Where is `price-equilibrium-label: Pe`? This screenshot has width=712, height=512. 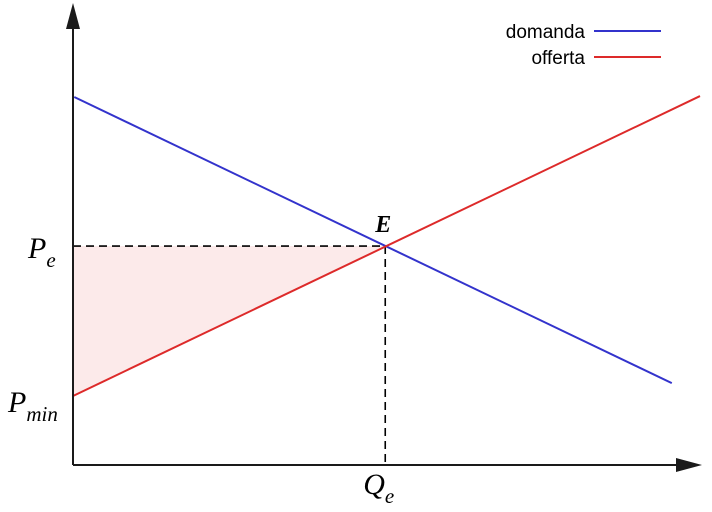 price-equilibrium-label: Pe is located at coordinates (41, 252).